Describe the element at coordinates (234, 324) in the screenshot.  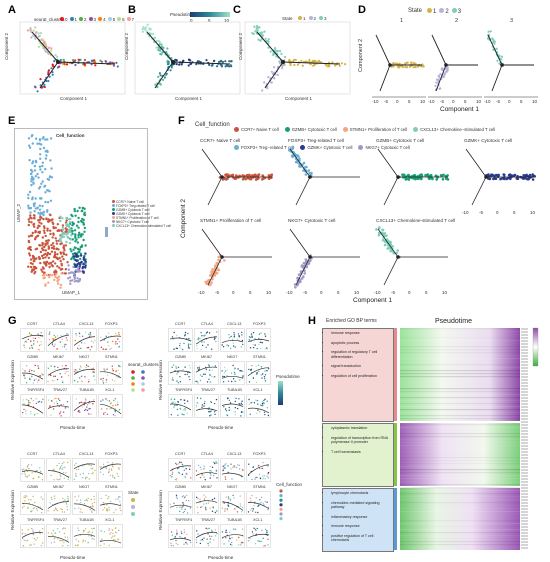
I see `gene-facet-title: CXCL13` at that location.